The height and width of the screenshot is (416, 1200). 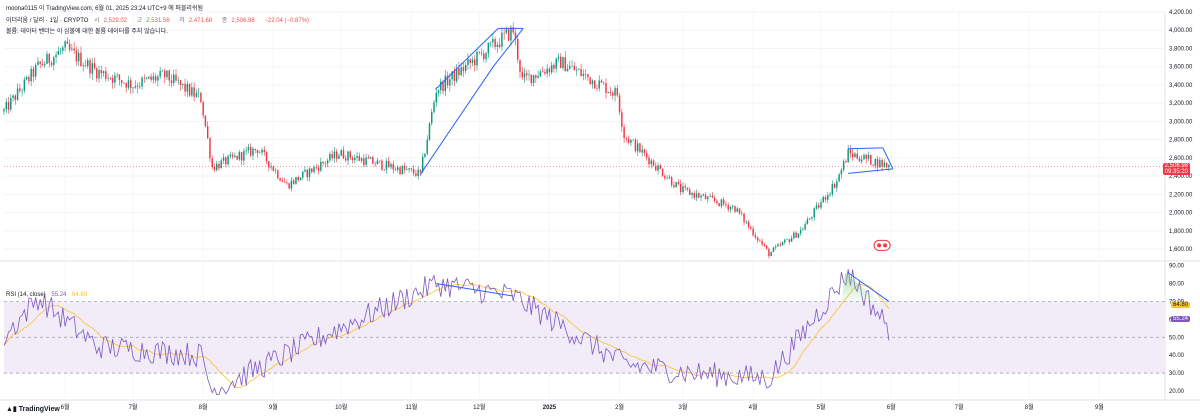 What do you see at coordinates (1177, 374) in the screenshot?
I see `rsi-tick-label: 30.00` at bounding box center [1177, 374].